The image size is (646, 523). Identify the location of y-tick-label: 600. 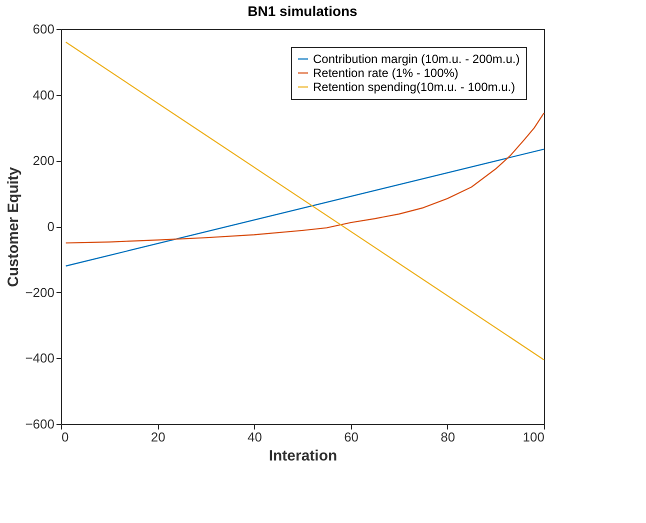
(43, 29).